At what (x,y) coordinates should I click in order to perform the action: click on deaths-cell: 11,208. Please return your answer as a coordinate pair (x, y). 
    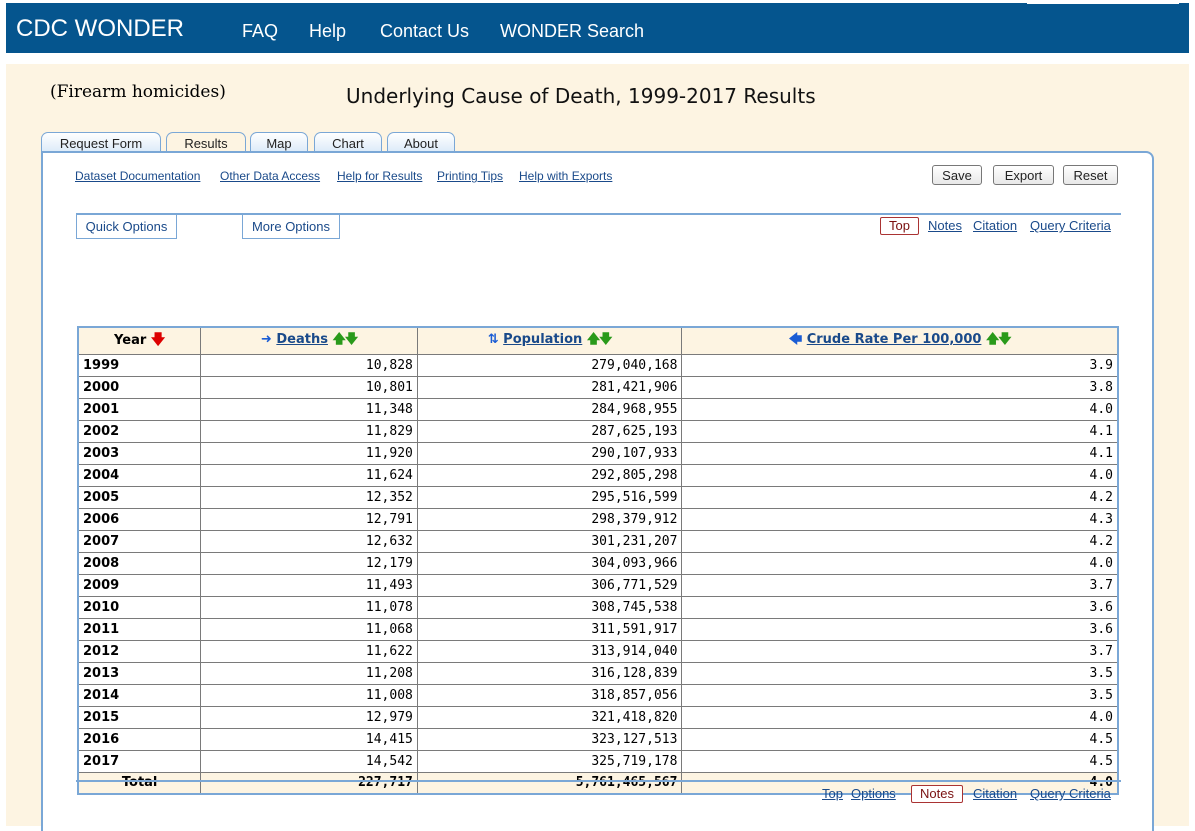
    Looking at the image, I should click on (309, 673).